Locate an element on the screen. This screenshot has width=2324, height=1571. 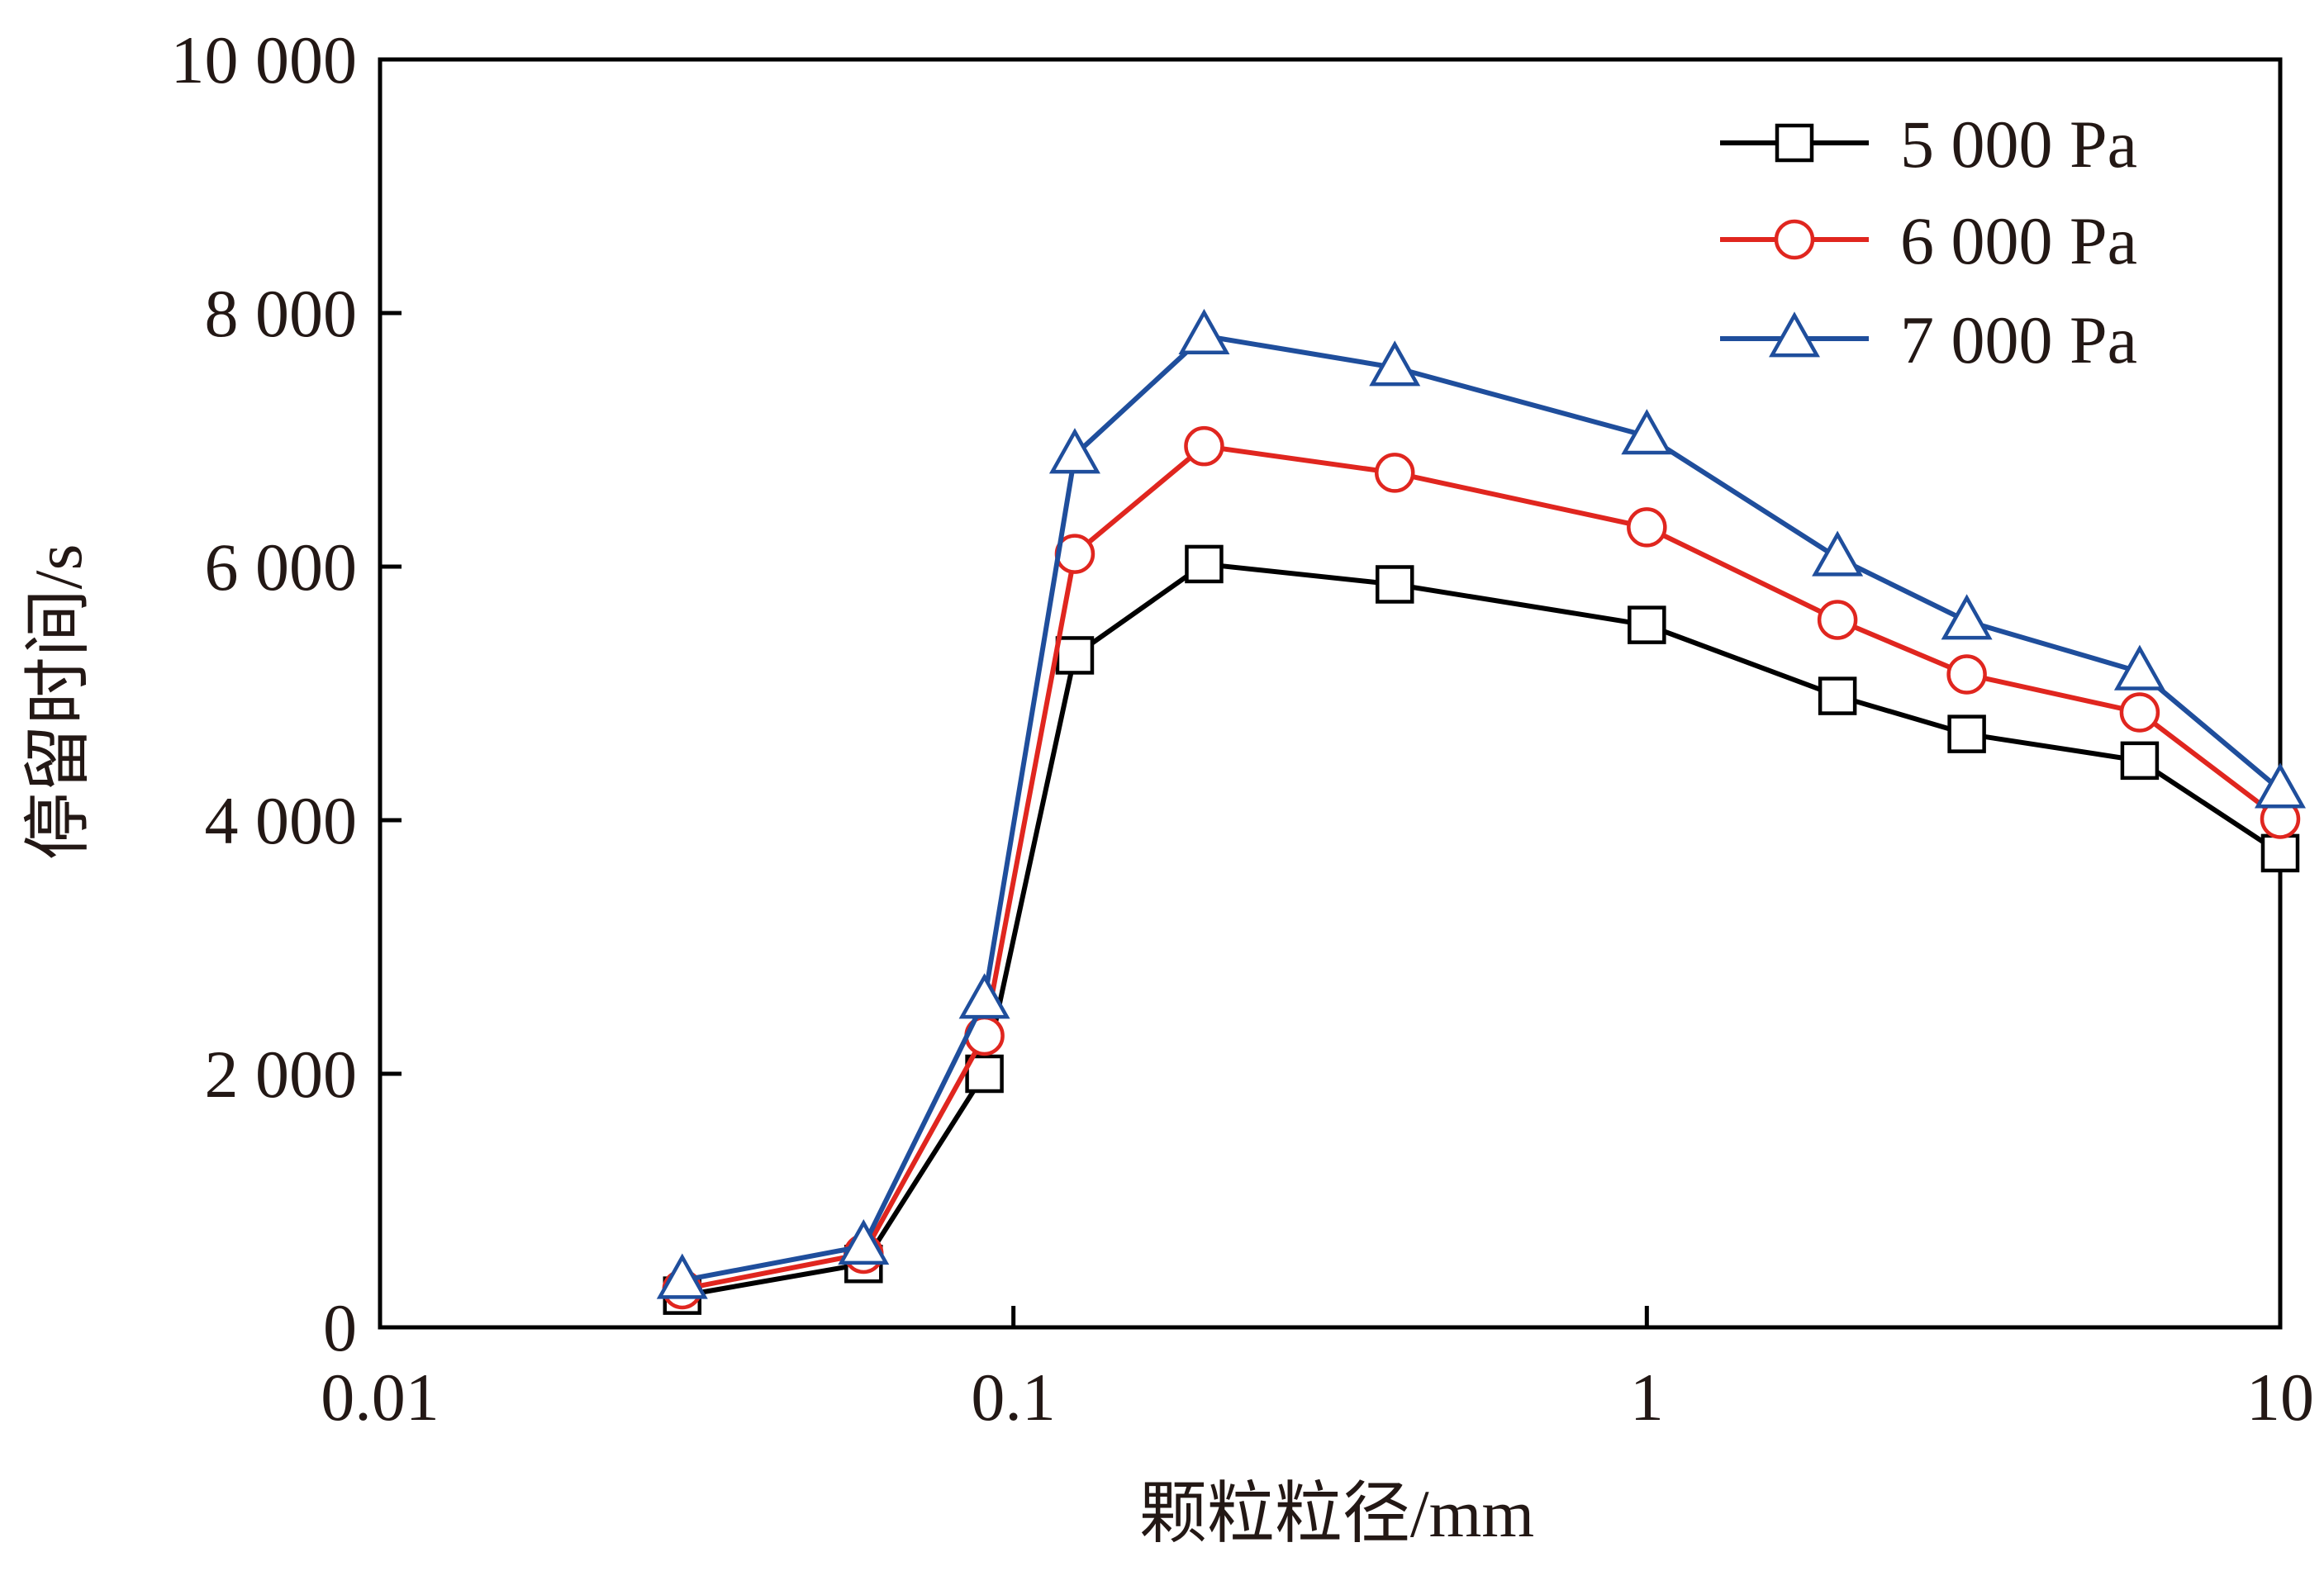
x-tick-label: 0.01 is located at coordinates (380, 1397).